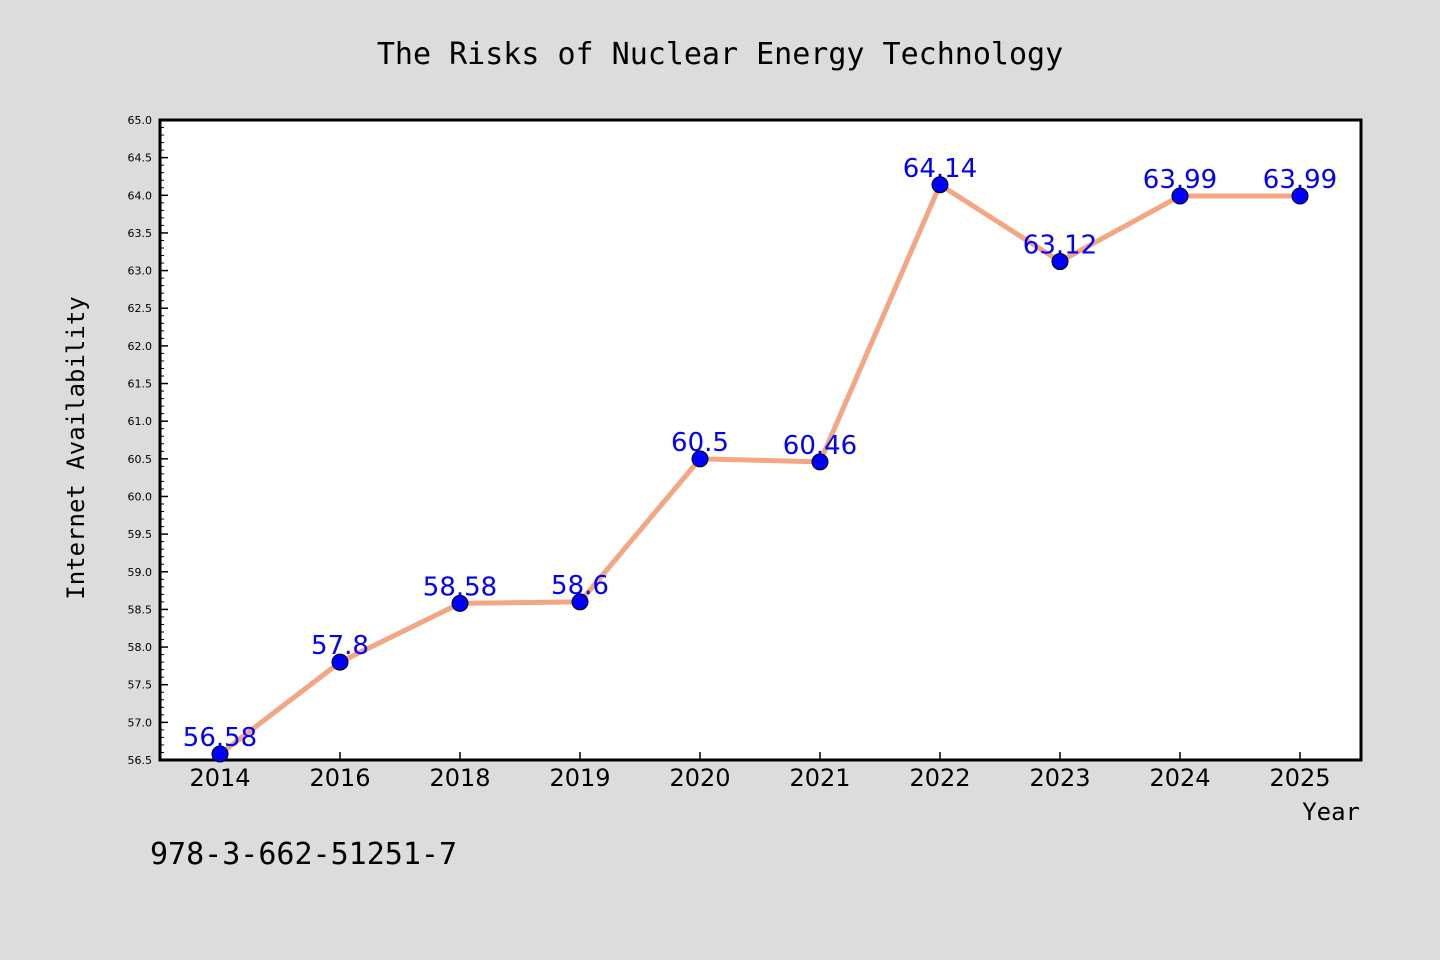  What do you see at coordinates (940, 169) in the screenshot?
I see `data-label: 64.14` at bounding box center [940, 169].